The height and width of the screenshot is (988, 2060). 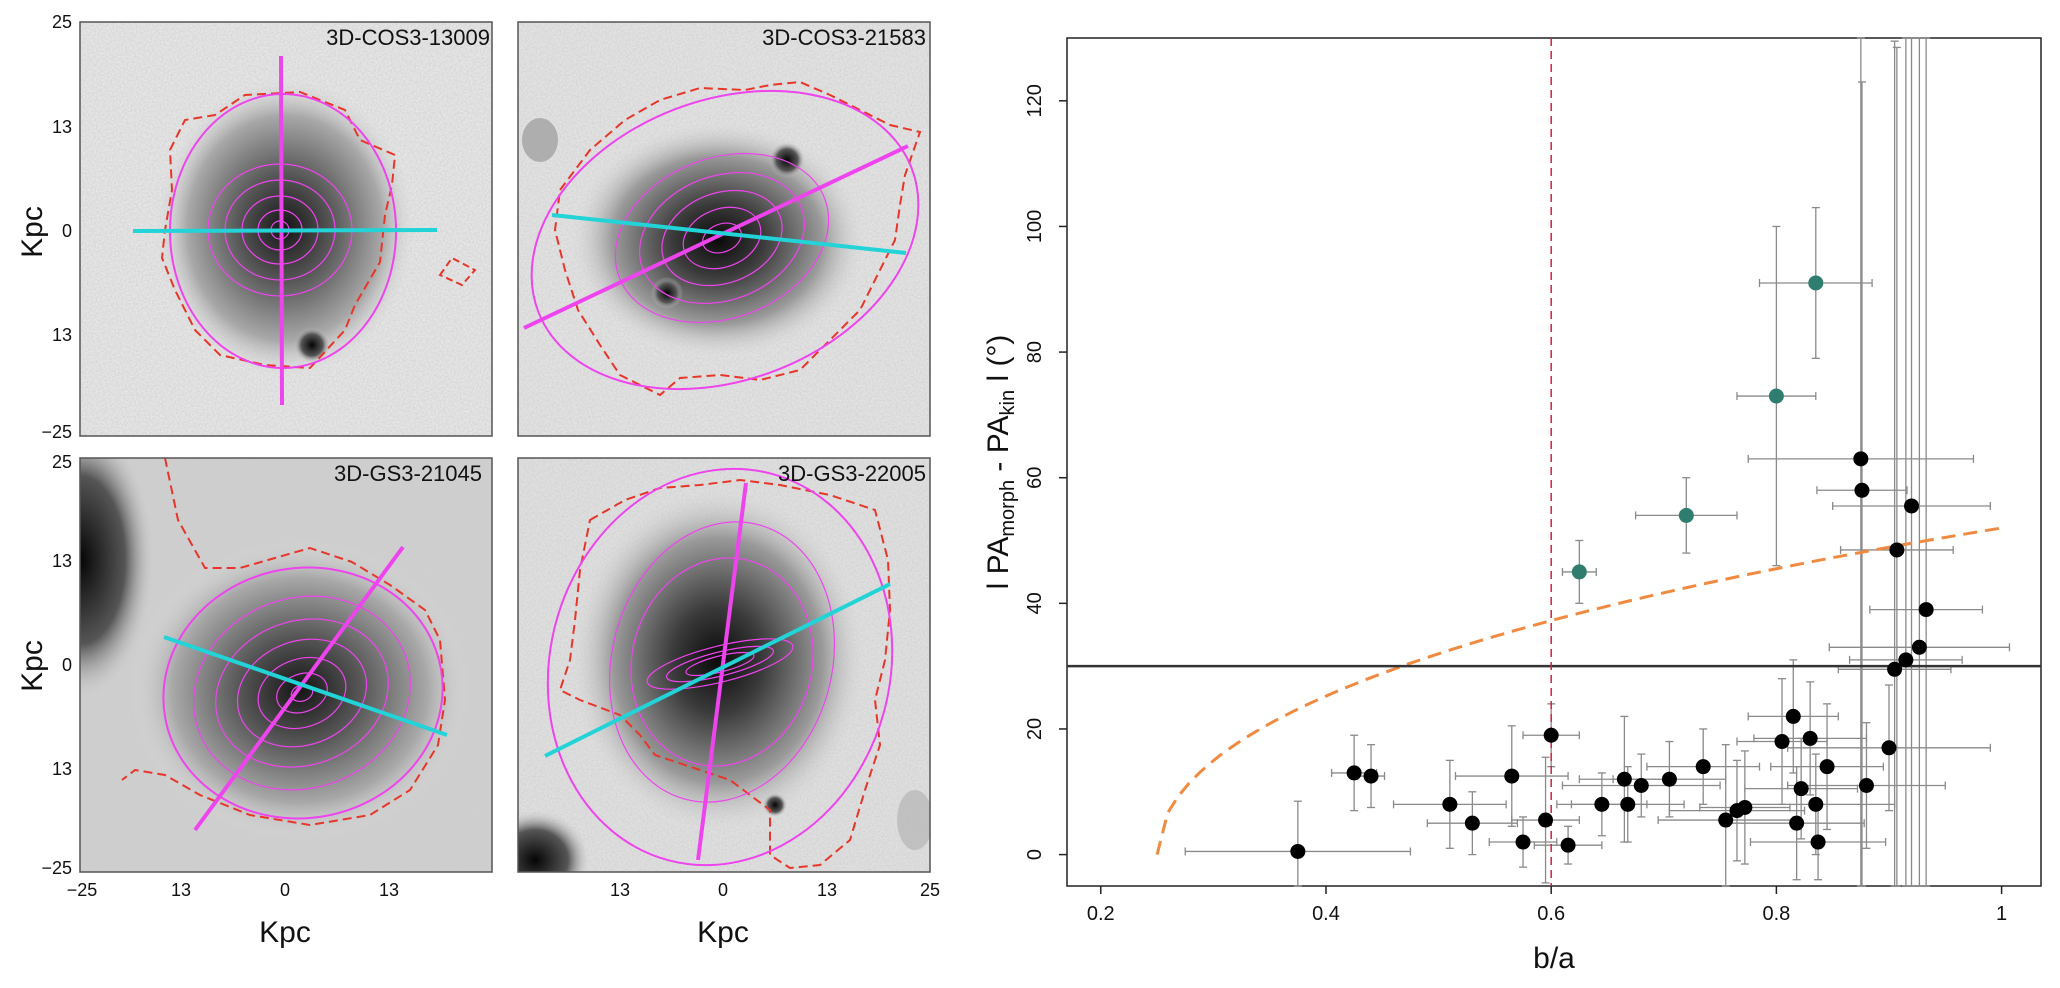 I want to click on model-curve, so click(x=1578, y=690).